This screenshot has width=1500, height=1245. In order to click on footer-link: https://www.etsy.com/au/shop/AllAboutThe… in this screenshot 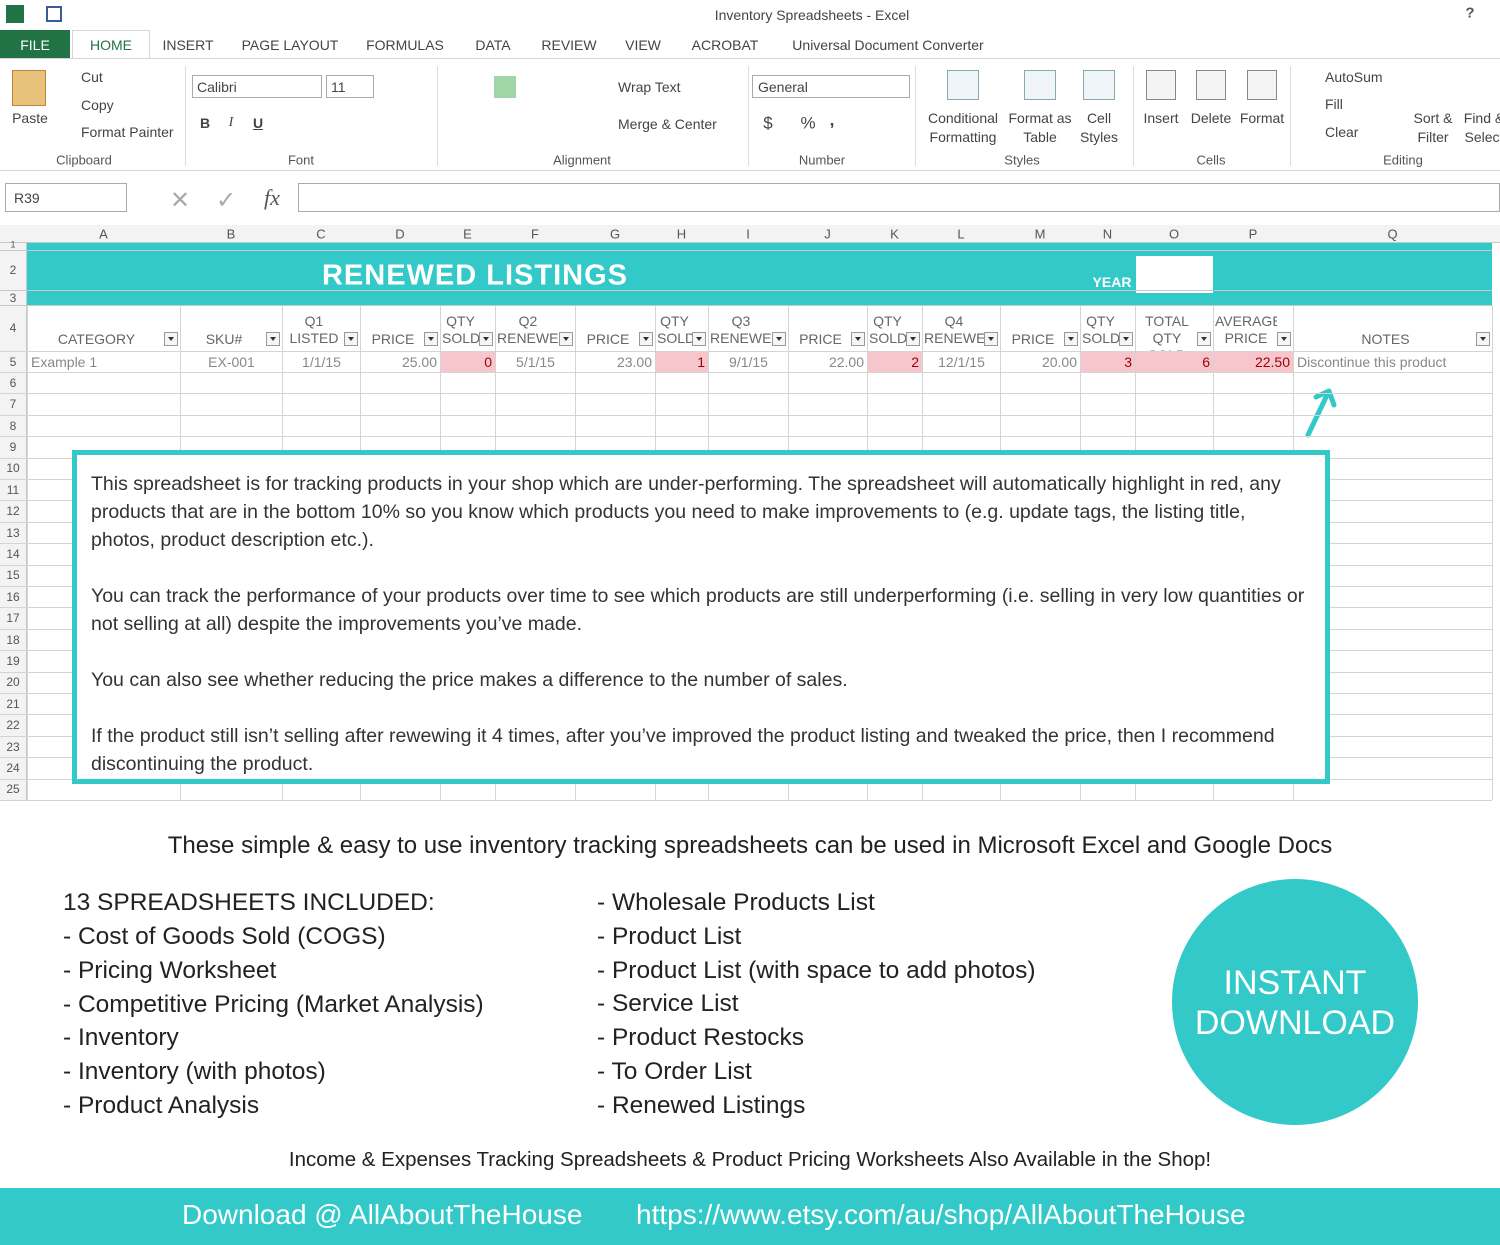, I will do `click(941, 1214)`.